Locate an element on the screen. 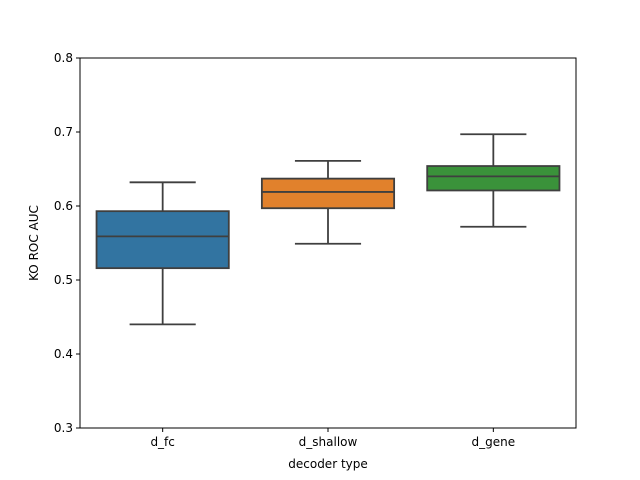 The height and width of the screenshot is (480, 640). y-axis: 0.3 0.4 0.5 0.6 0.7 0.8 is located at coordinates (67, 243).